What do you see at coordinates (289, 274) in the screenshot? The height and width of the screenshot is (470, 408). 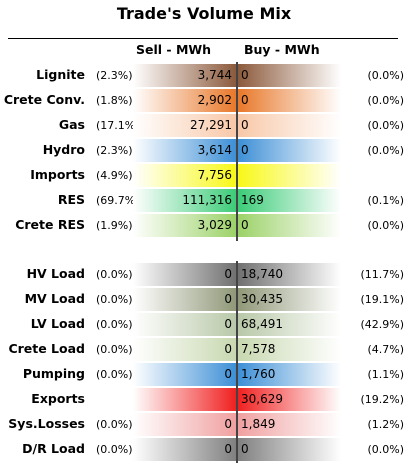 I see `buy-cell: 18,740` at bounding box center [289, 274].